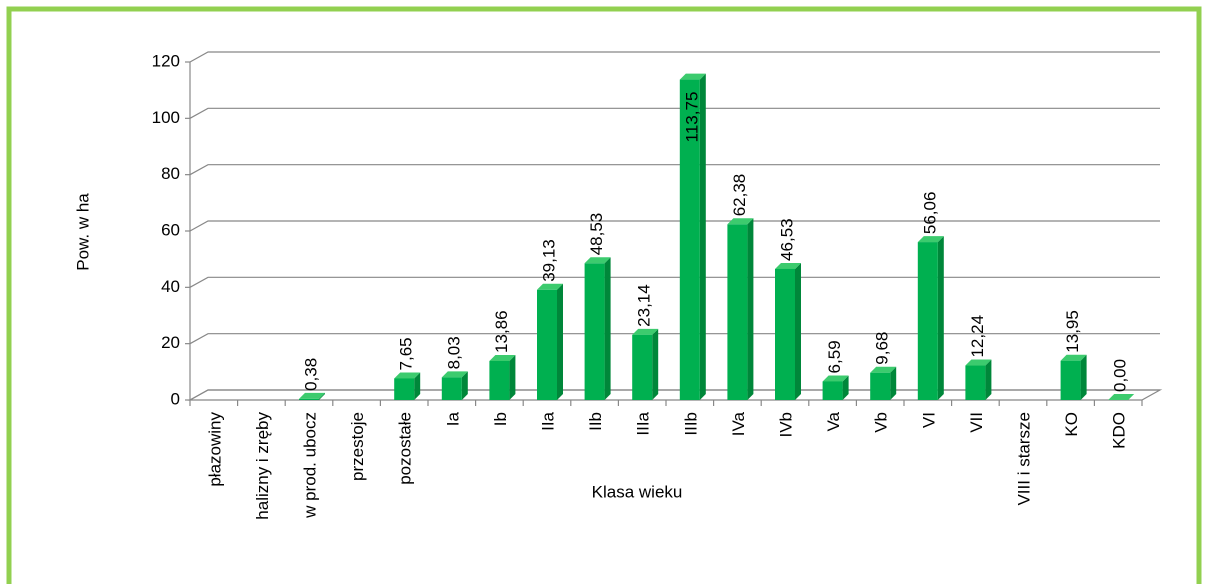 The width and height of the screenshot is (1208, 584). Describe the element at coordinates (644, 305) in the screenshot. I see `data-label: 23,14` at that location.